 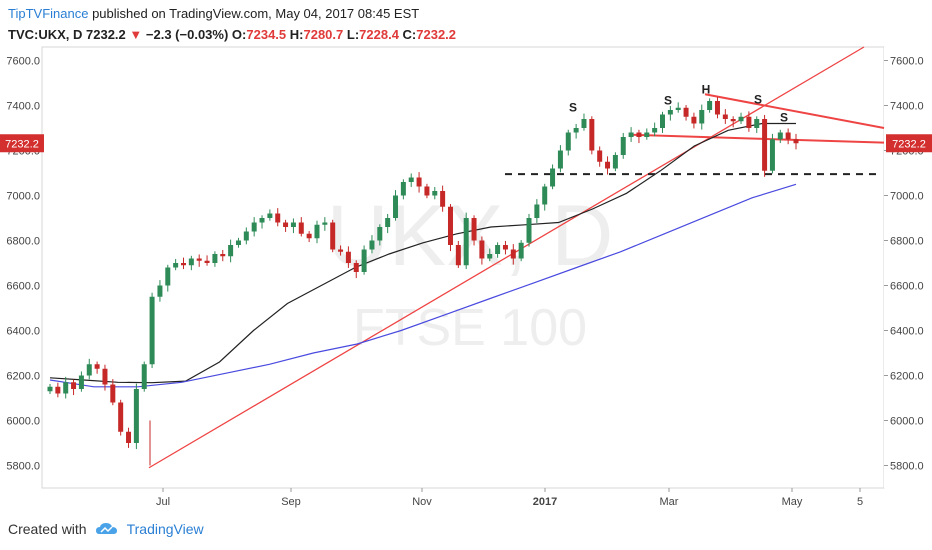 What do you see at coordinates (22, 143) in the screenshot?
I see `price-tag-left-bg` at bounding box center [22, 143].